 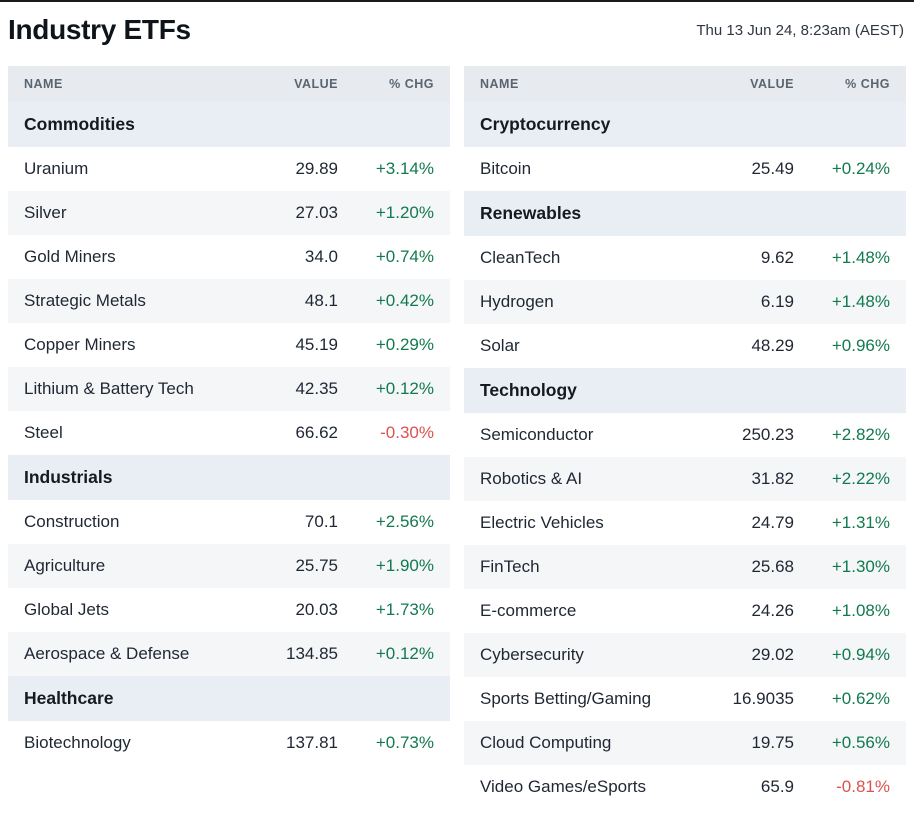 I want to click on etf-row: Agriculture 25.75 +1.90%, so click(x=229, y=566).